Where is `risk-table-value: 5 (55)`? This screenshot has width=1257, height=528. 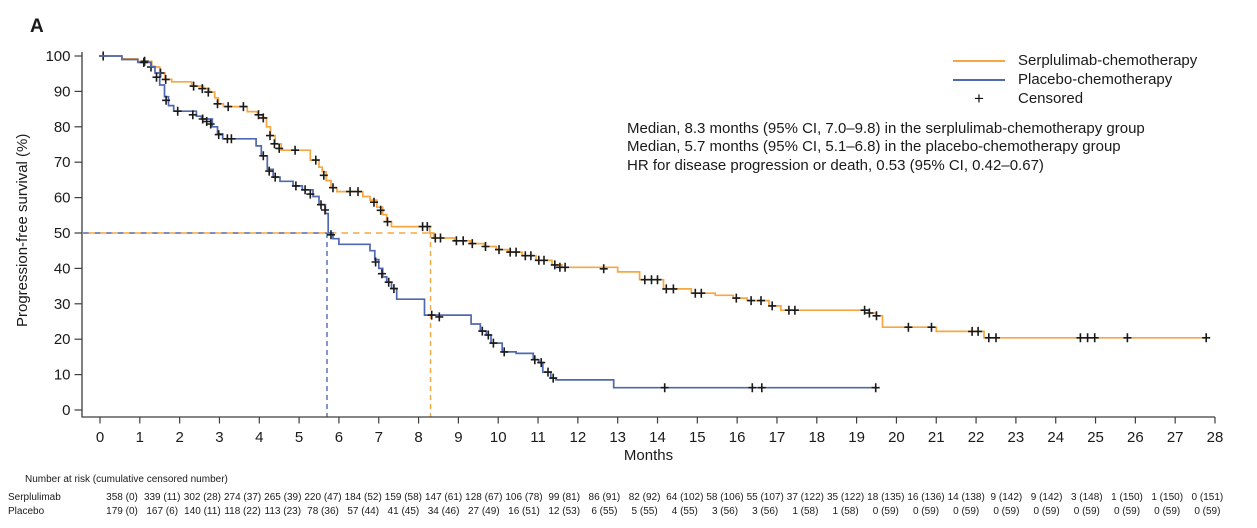
risk-table-value: 5 (55) is located at coordinates (645, 511).